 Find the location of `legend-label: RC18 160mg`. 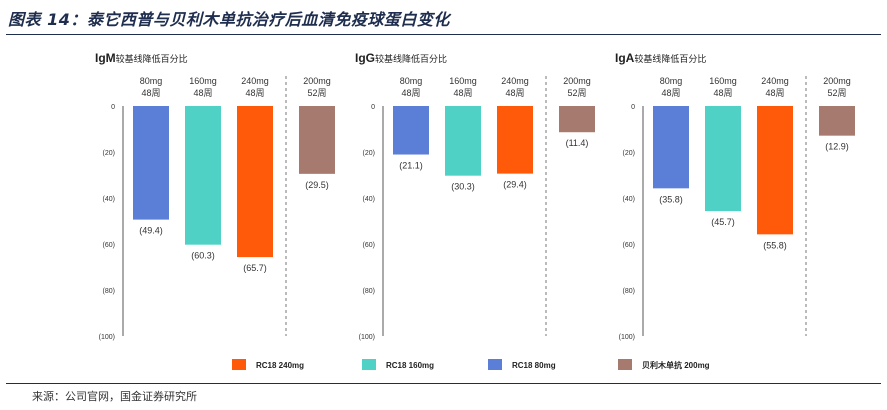

legend-label: RC18 160mg is located at coordinates (410, 365).